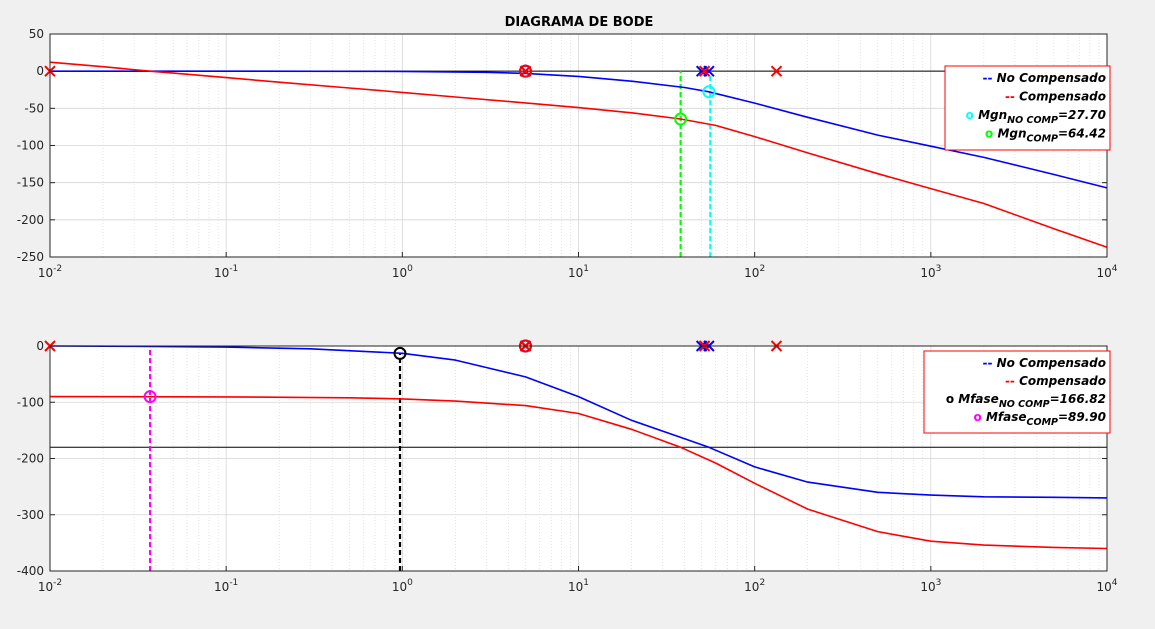 The image size is (1155, 629). I want to click on magnitude-legend-box, so click(1027, 108).